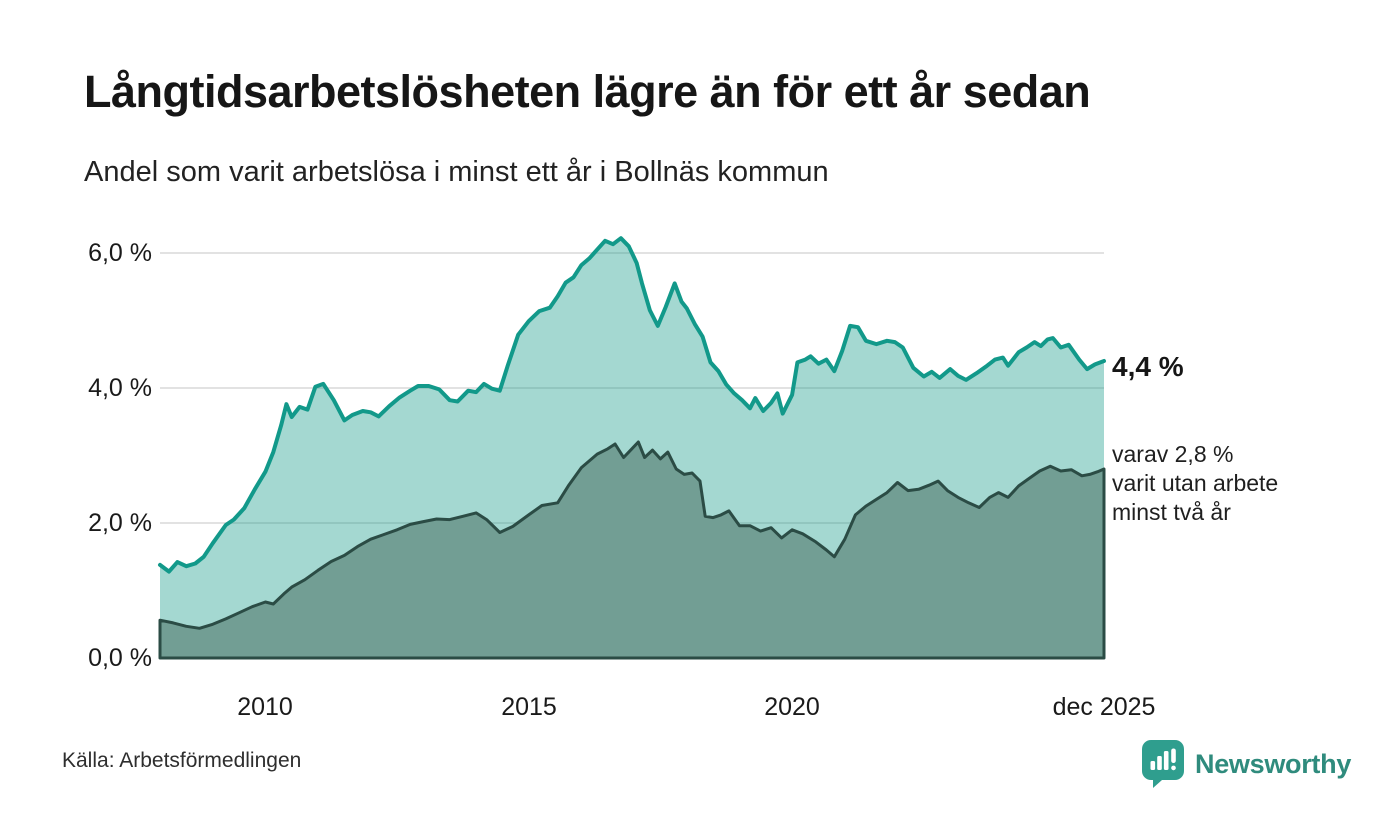 This screenshot has height=840, width=1400. Describe the element at coordinates (1173, 454) in the screenshot. I see `breakdown-line-1: varav 2,8 %` at that location.